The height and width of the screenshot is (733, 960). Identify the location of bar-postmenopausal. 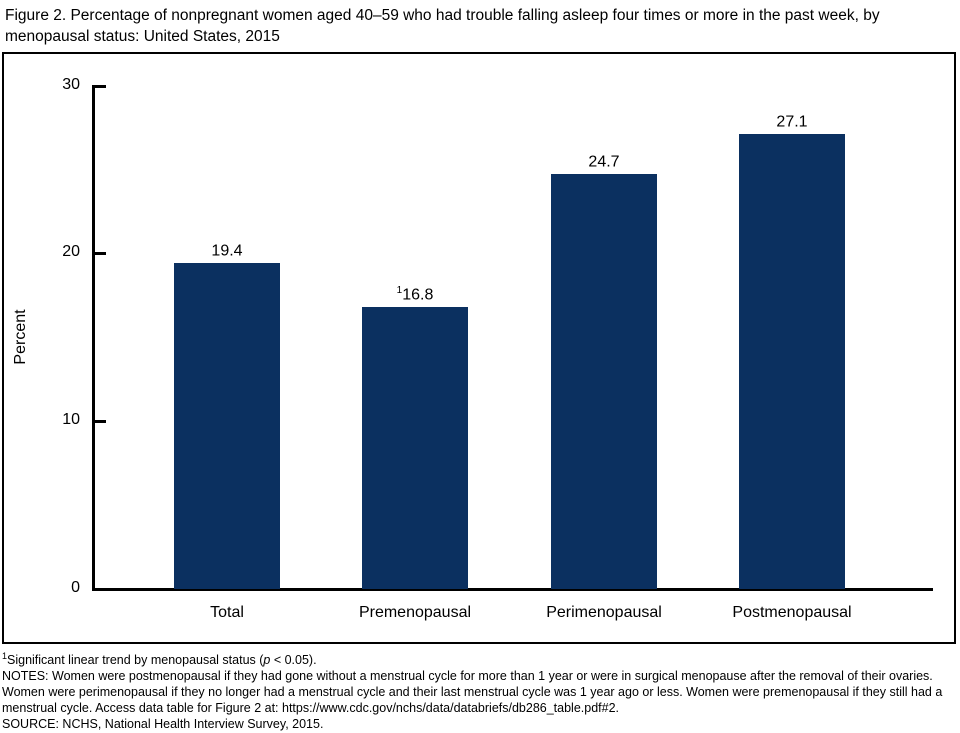
(792, 361).